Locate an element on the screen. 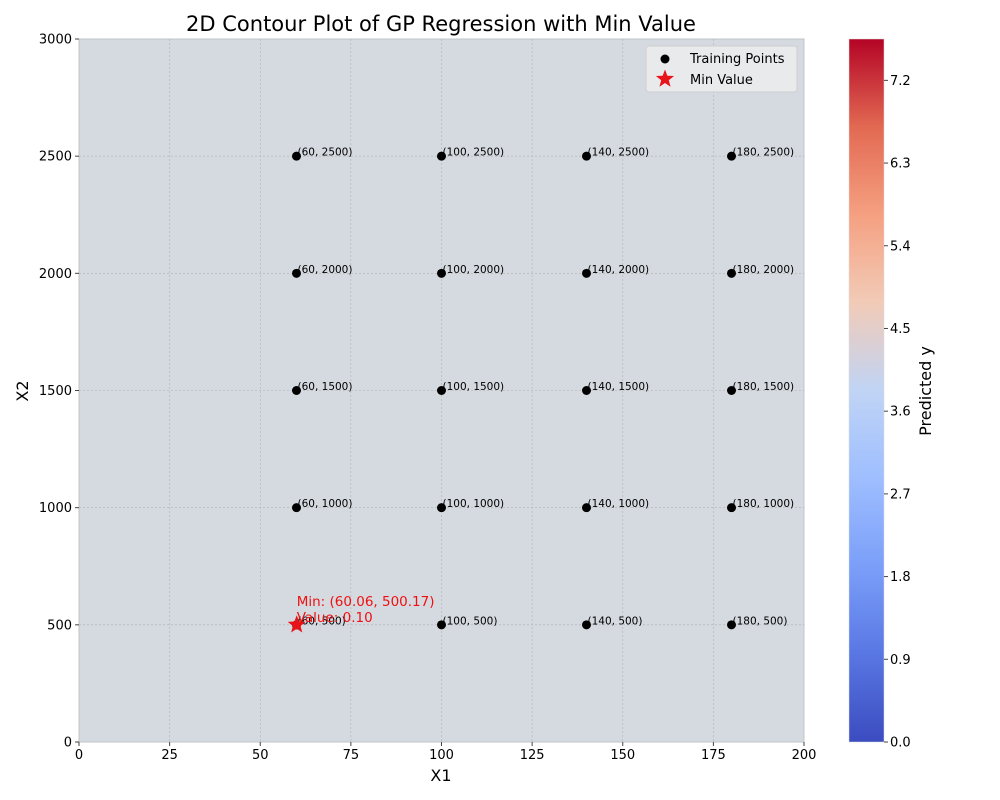 The image size is (1000, 800). legend-training-label: Training Points is located at coordinates (737, 59).